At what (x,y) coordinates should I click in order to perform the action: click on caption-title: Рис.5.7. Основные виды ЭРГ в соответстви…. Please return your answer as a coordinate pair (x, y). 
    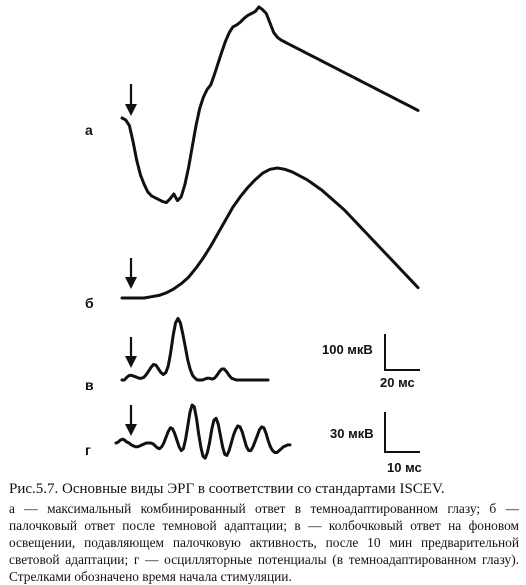
    Looking at the image, I should click on (227, 489).